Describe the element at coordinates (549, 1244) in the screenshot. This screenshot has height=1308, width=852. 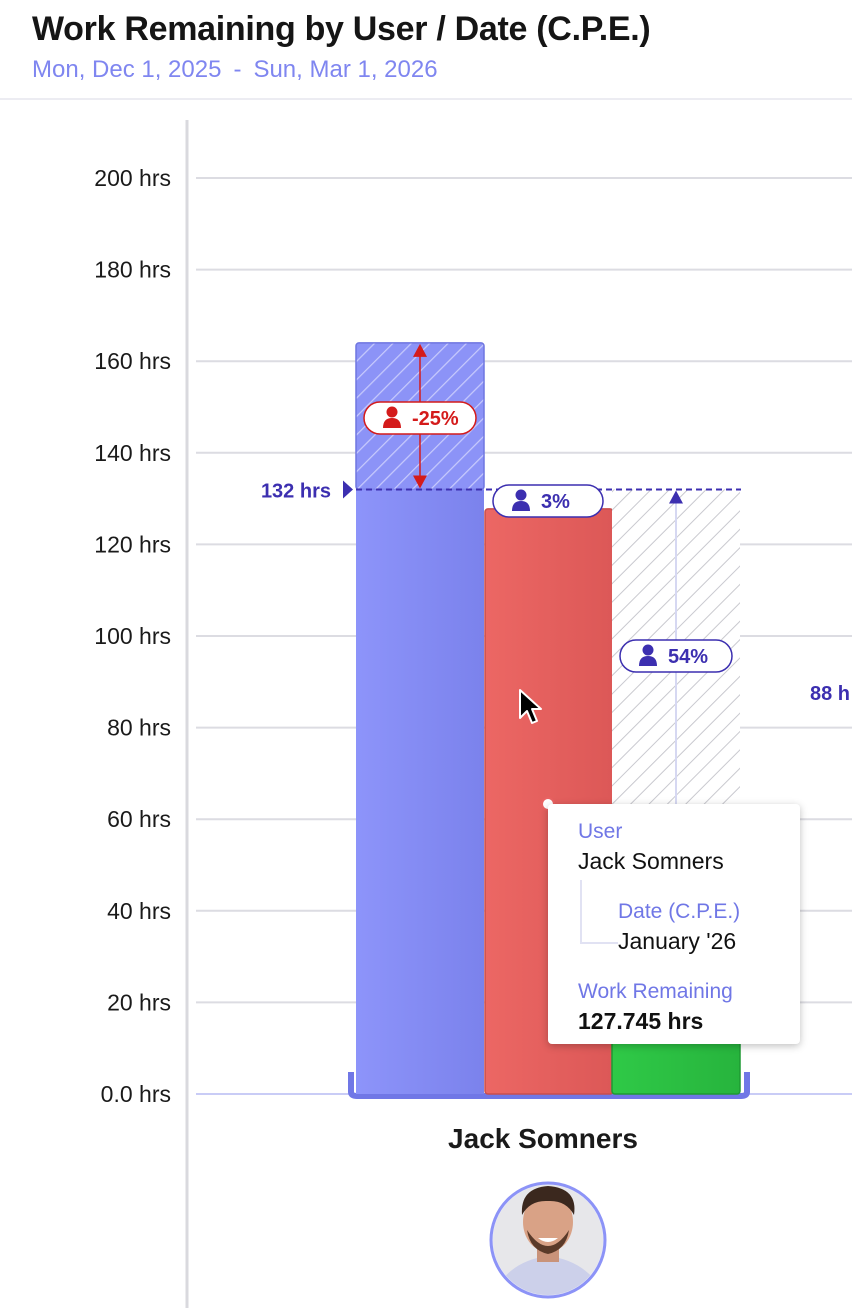
I see `user-avatar` at that location.